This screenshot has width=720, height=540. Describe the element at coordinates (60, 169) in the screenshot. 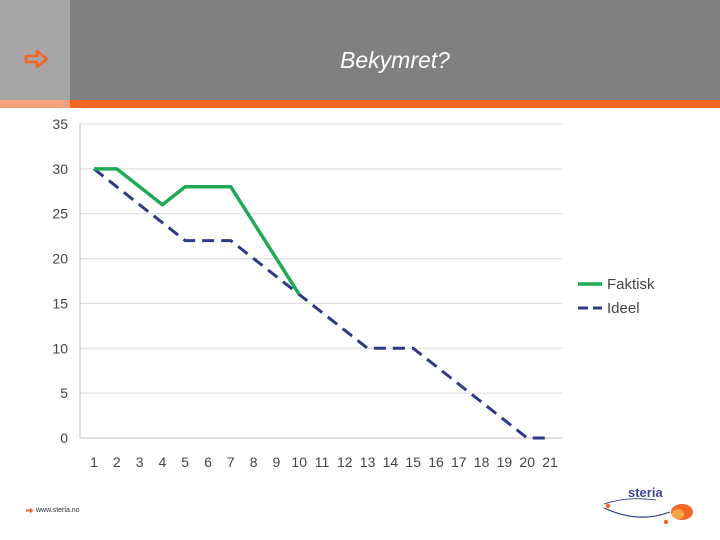

I see `y-tick-label: 30` at that location.